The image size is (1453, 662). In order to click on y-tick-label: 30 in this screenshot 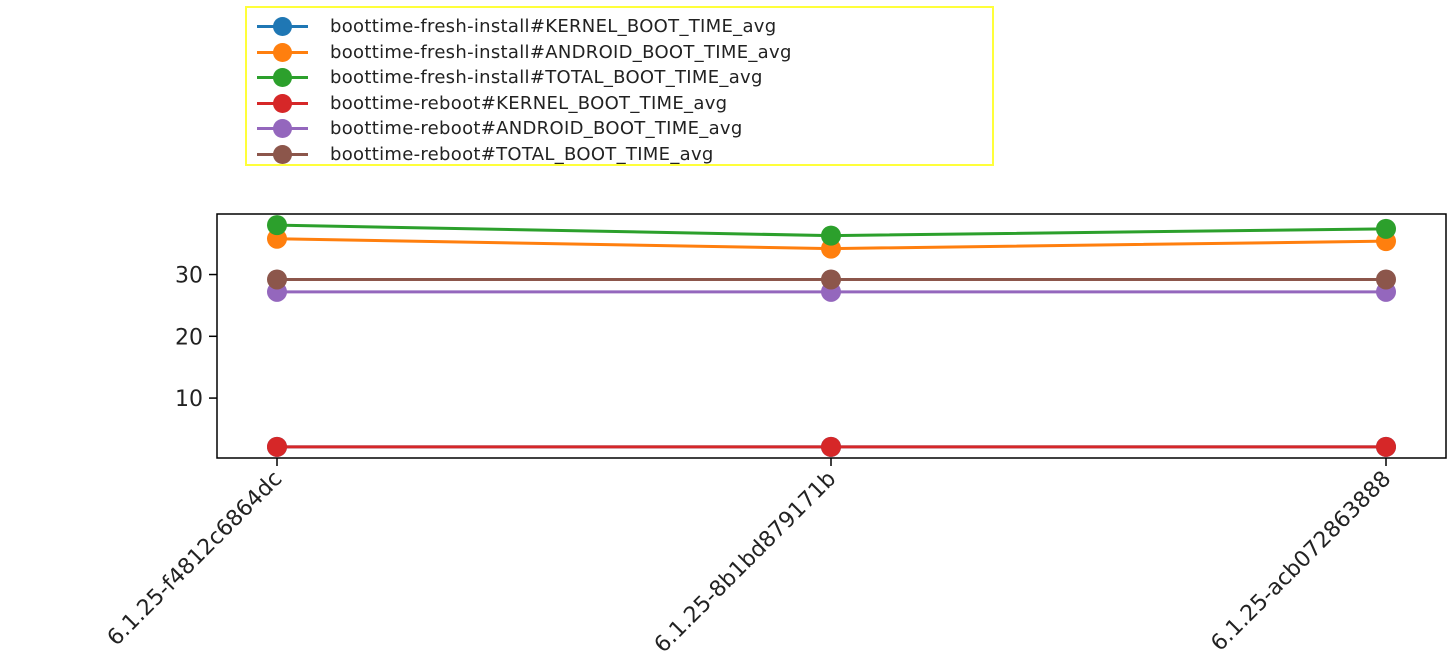, I will do `click(189, 276)`.